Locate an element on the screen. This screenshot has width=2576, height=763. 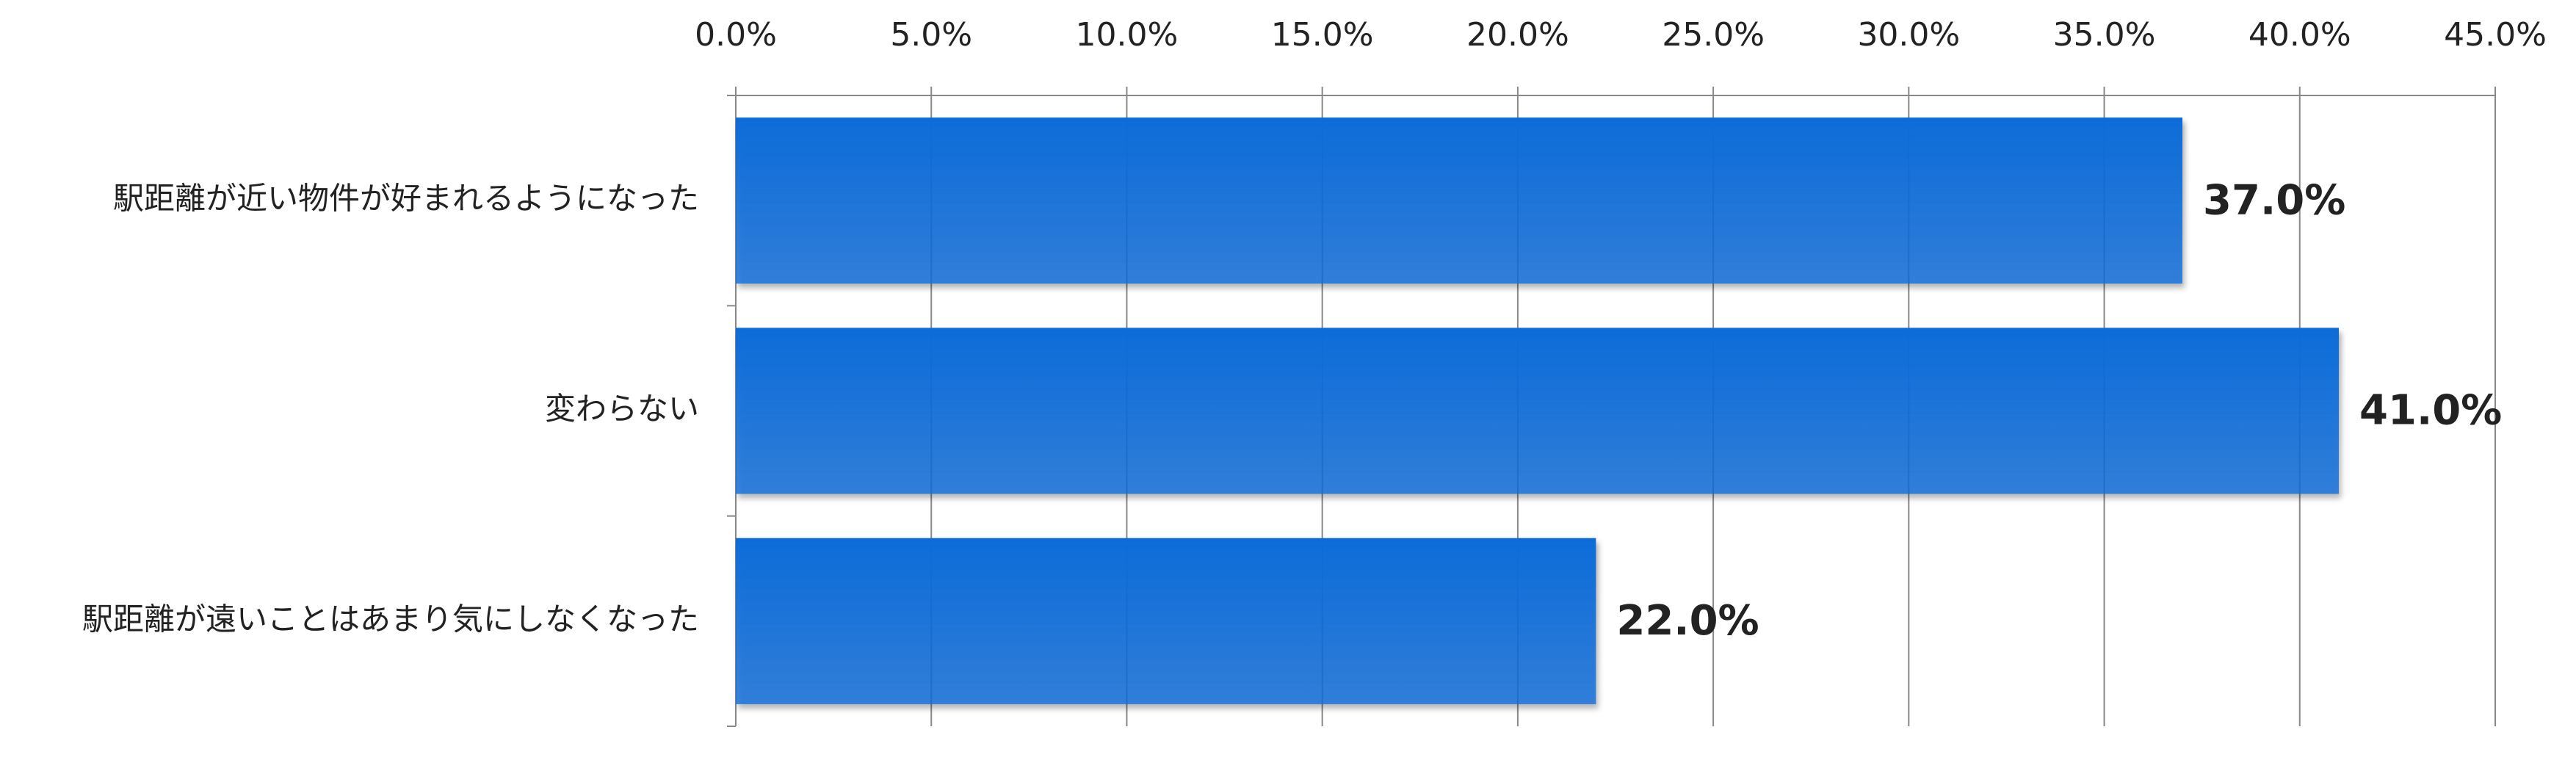
category-label: 駅距離が近い物件が好まれるようになった is located at coordinates (406, 199).